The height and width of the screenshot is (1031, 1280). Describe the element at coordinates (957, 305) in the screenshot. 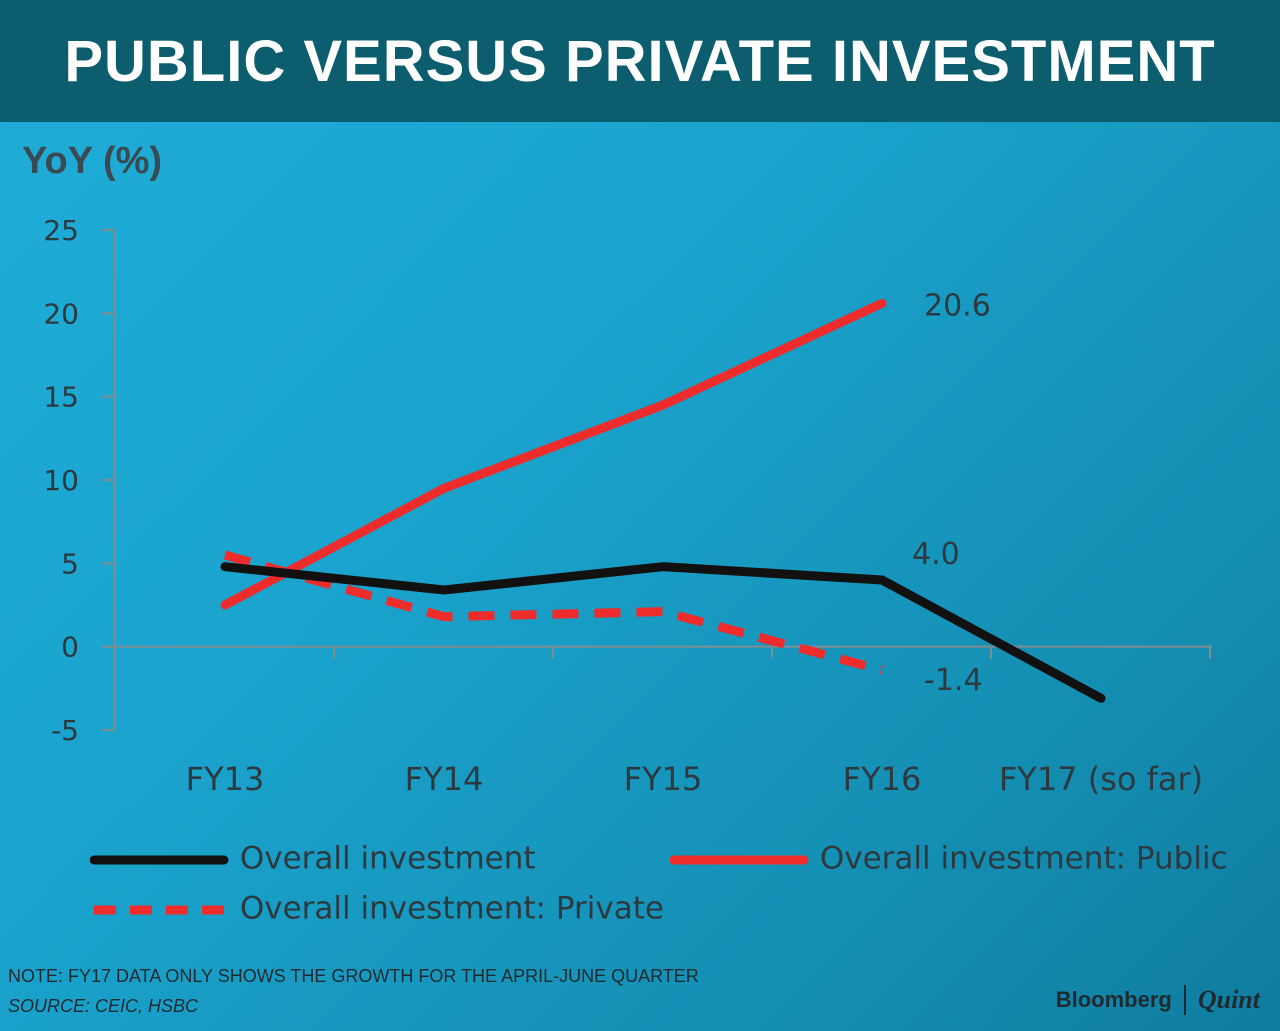

I see `data-label: 20.6` at that location.